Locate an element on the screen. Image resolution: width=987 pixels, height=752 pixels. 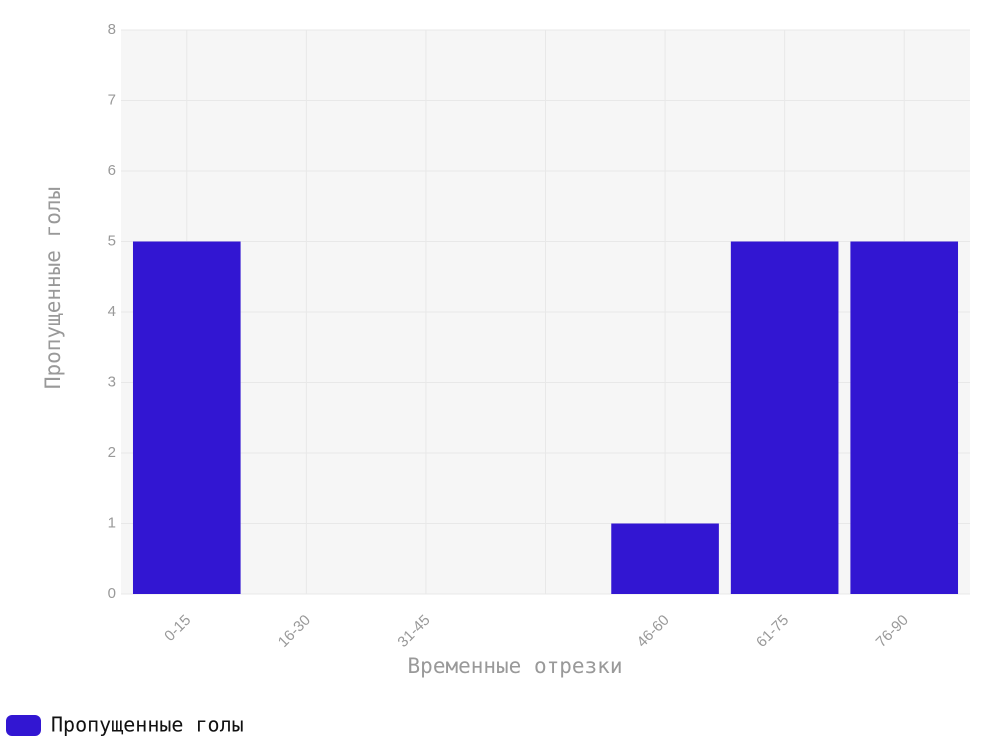
legend-swatch is located at coordinates (23, 725).